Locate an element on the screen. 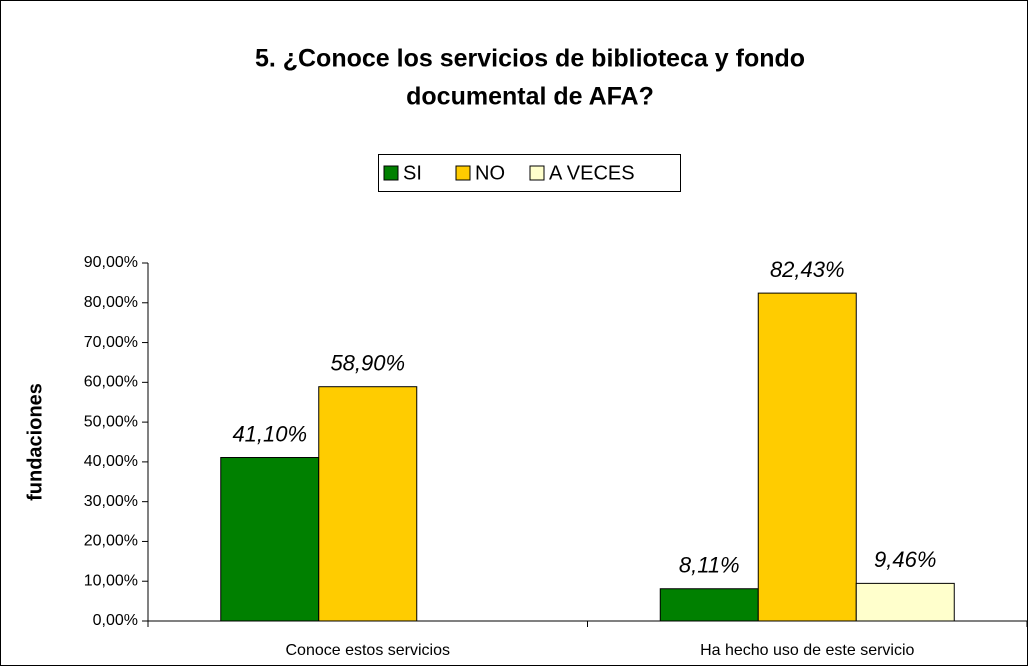 The image size is (1028, 666). data-label: 8,11% is located at coordinates (709, 565).